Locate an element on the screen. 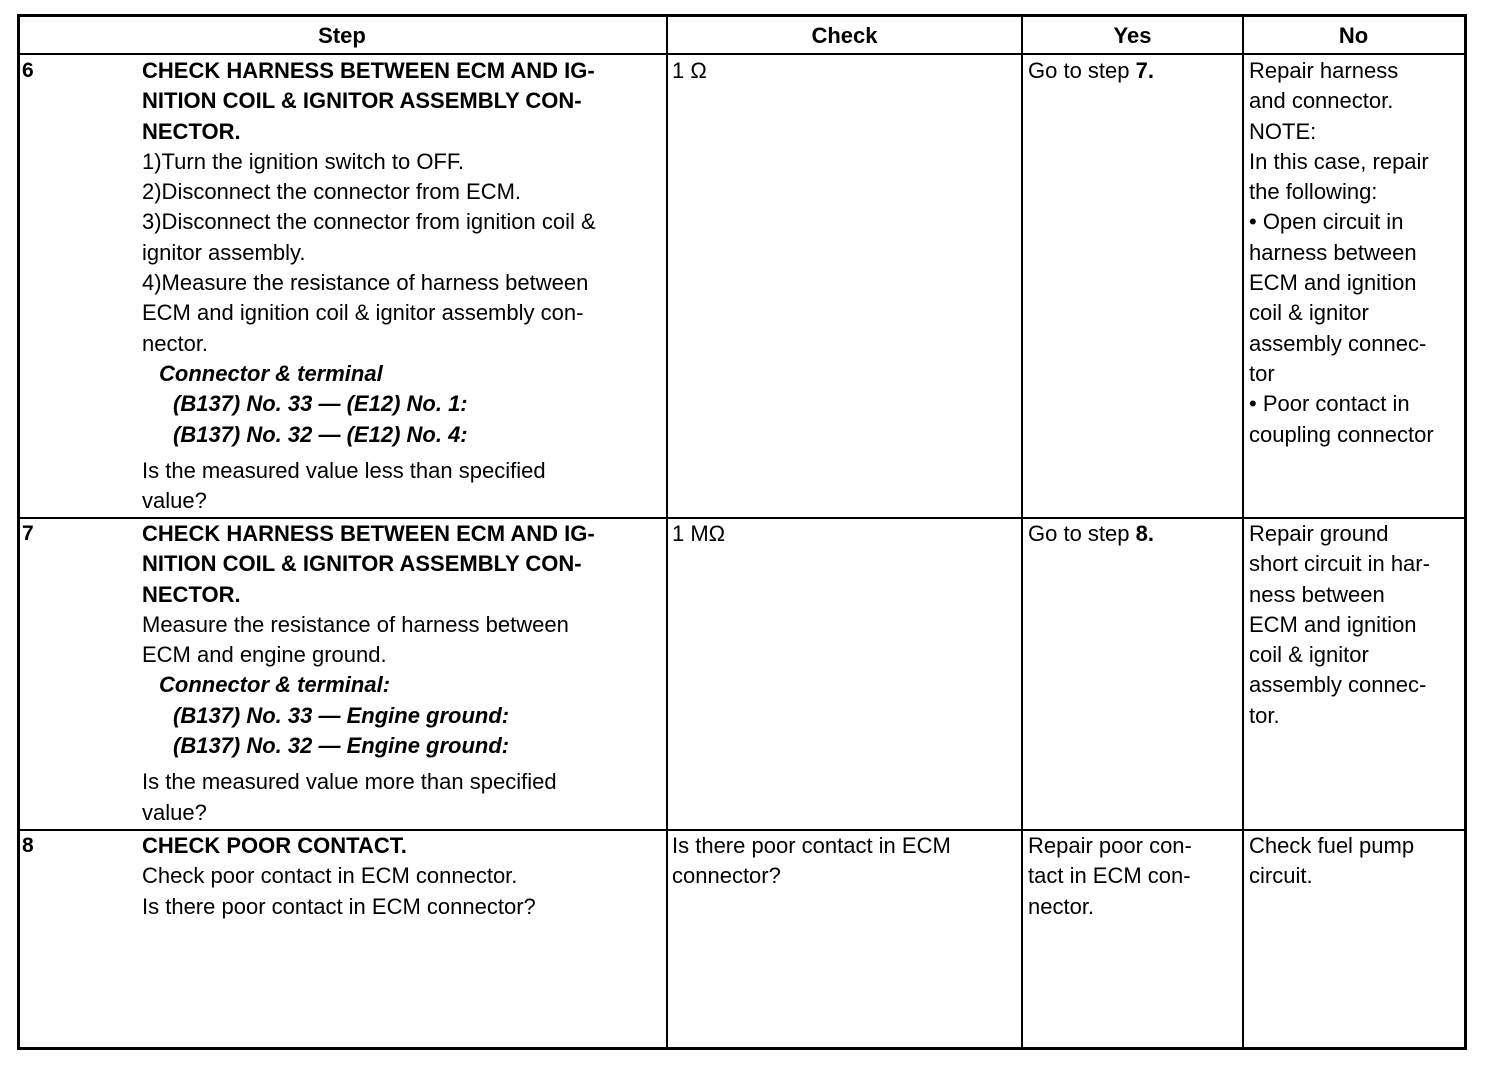 This screenshot has height=1068, width=1504. step-line: Is there poor contact in ECM connector? is located at coordinates (339, 906).